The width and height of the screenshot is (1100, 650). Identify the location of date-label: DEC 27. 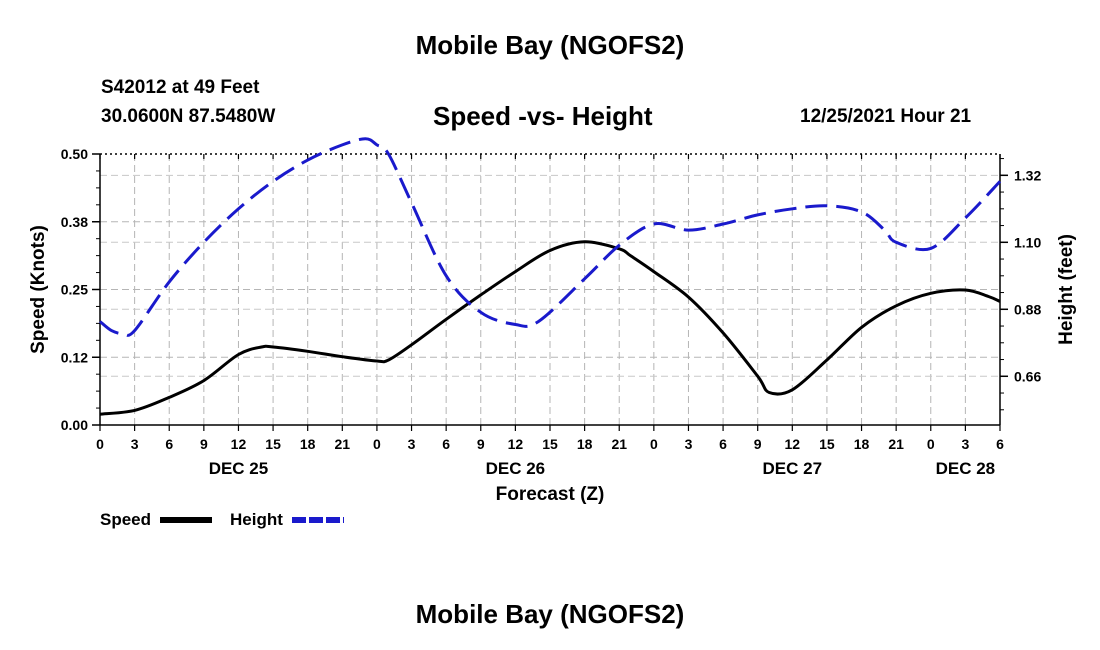
(793, 468).